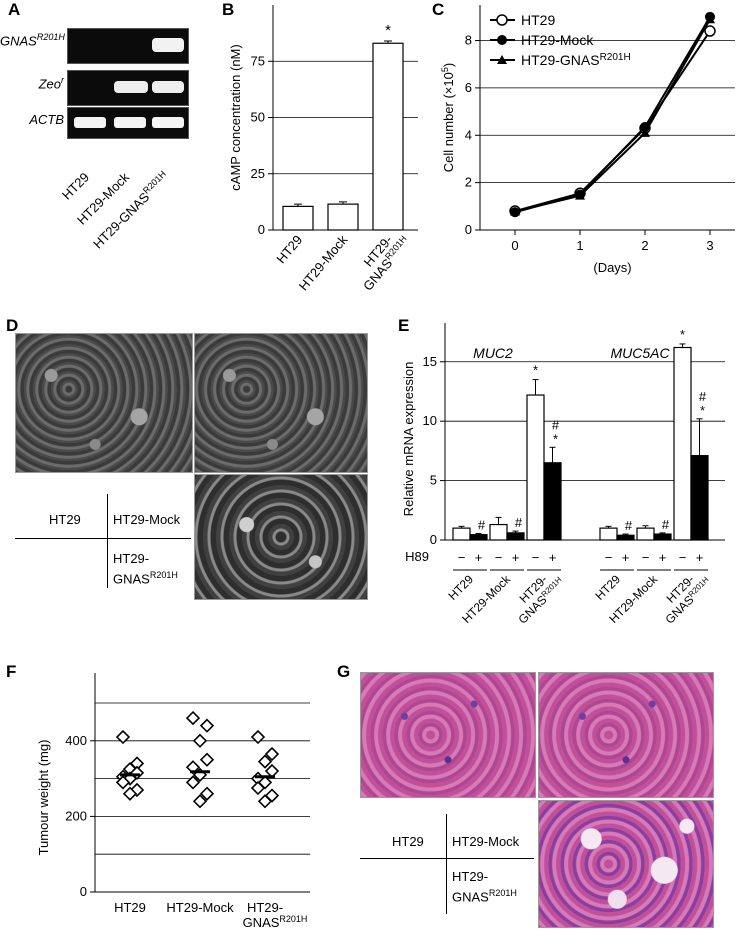 The height and width of the screenshot is (932, 745). Describe the element at coordinates (75, 186) in the screenshot. I see `gel-lane-label-ht29: HT29` at that location.